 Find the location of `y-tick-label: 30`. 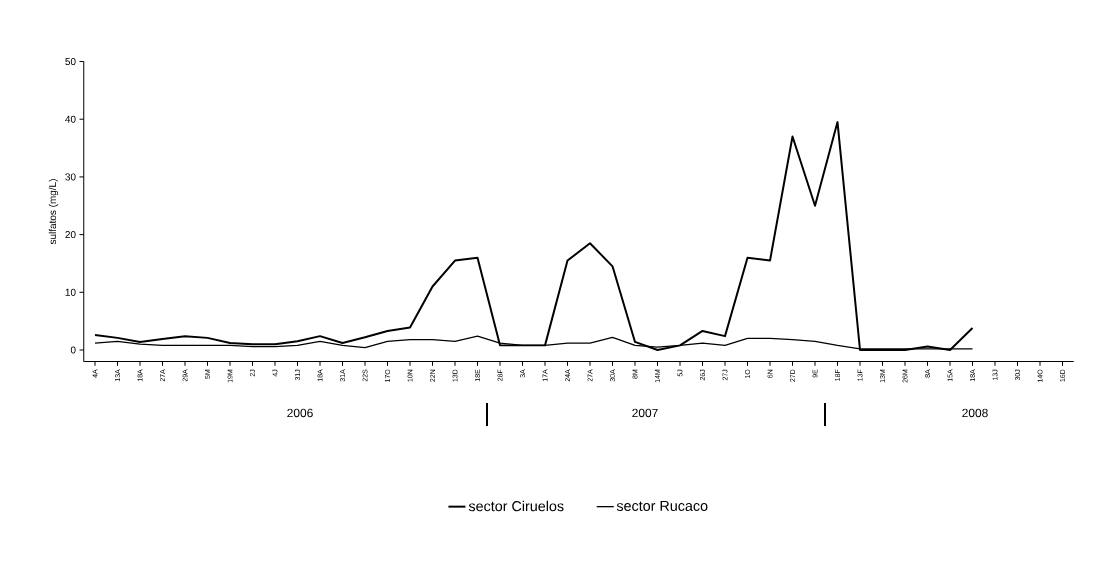

y-tick-label: 30 is located at coordinates (70, 177).